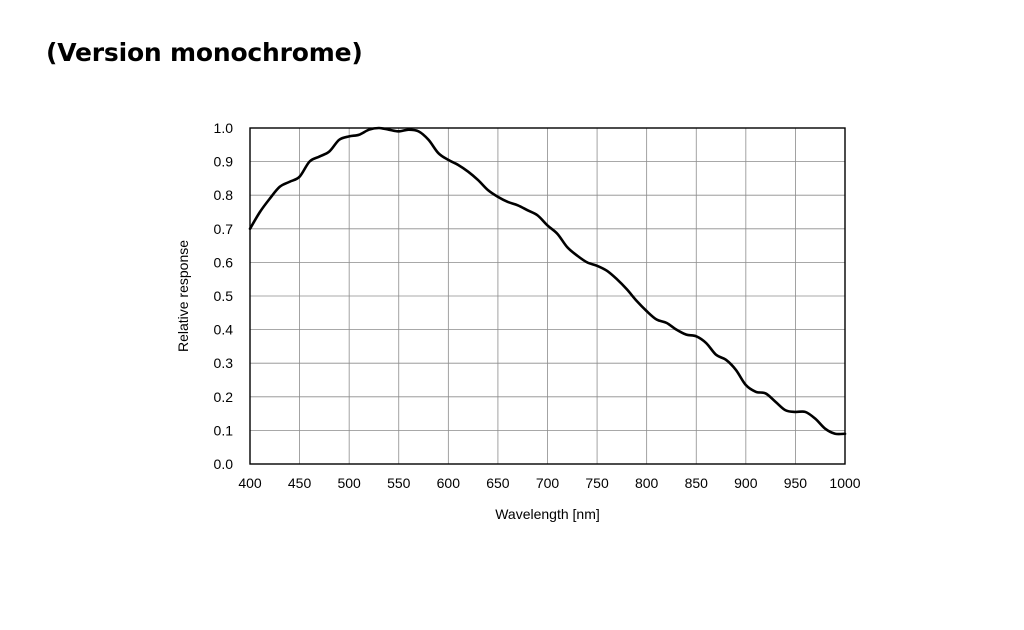 Image resolution: width=1024 pixels, height=630 pixels. I want to click on y-tick-label: 0.1, so click(224, 430).